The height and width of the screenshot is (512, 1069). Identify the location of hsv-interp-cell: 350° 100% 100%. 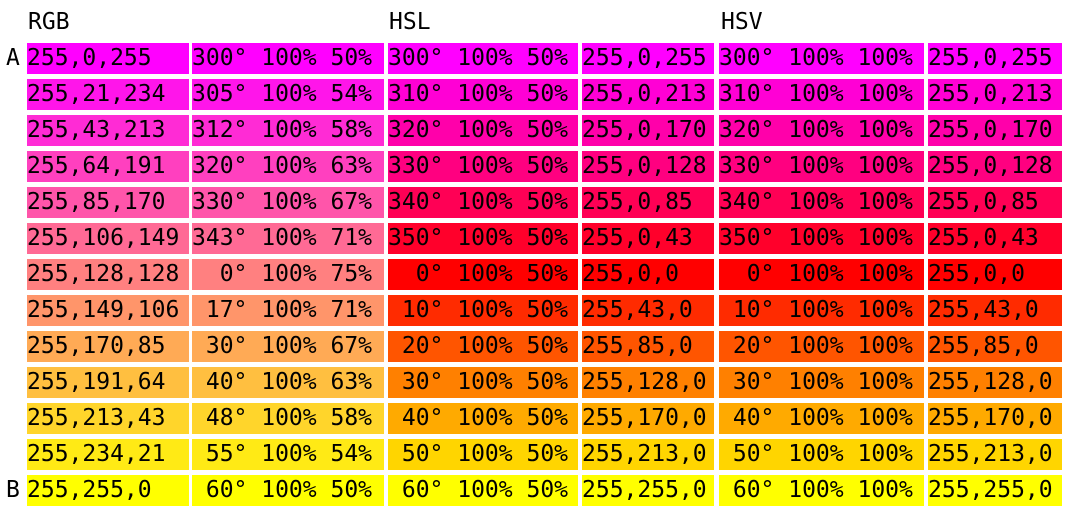
(821, 238).